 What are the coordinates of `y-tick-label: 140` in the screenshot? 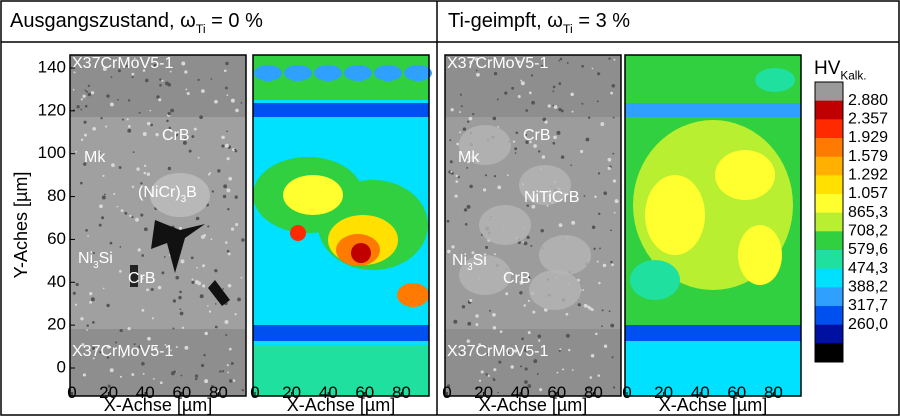 It's located at (52, 66).